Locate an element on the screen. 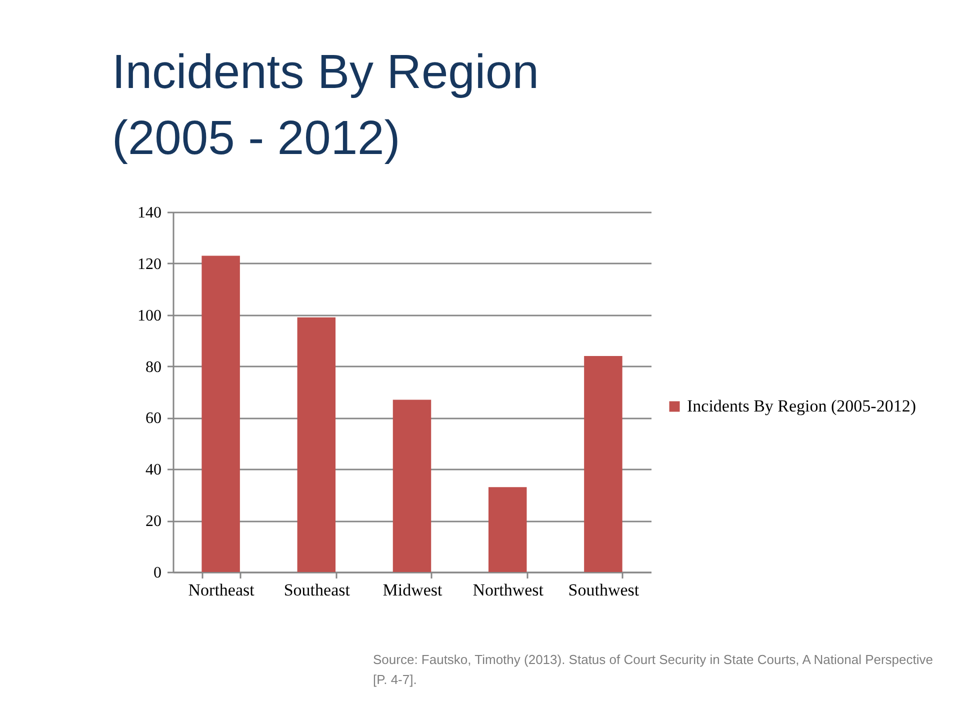  y-tick-label: 120 is located at coordinates (150, 264).